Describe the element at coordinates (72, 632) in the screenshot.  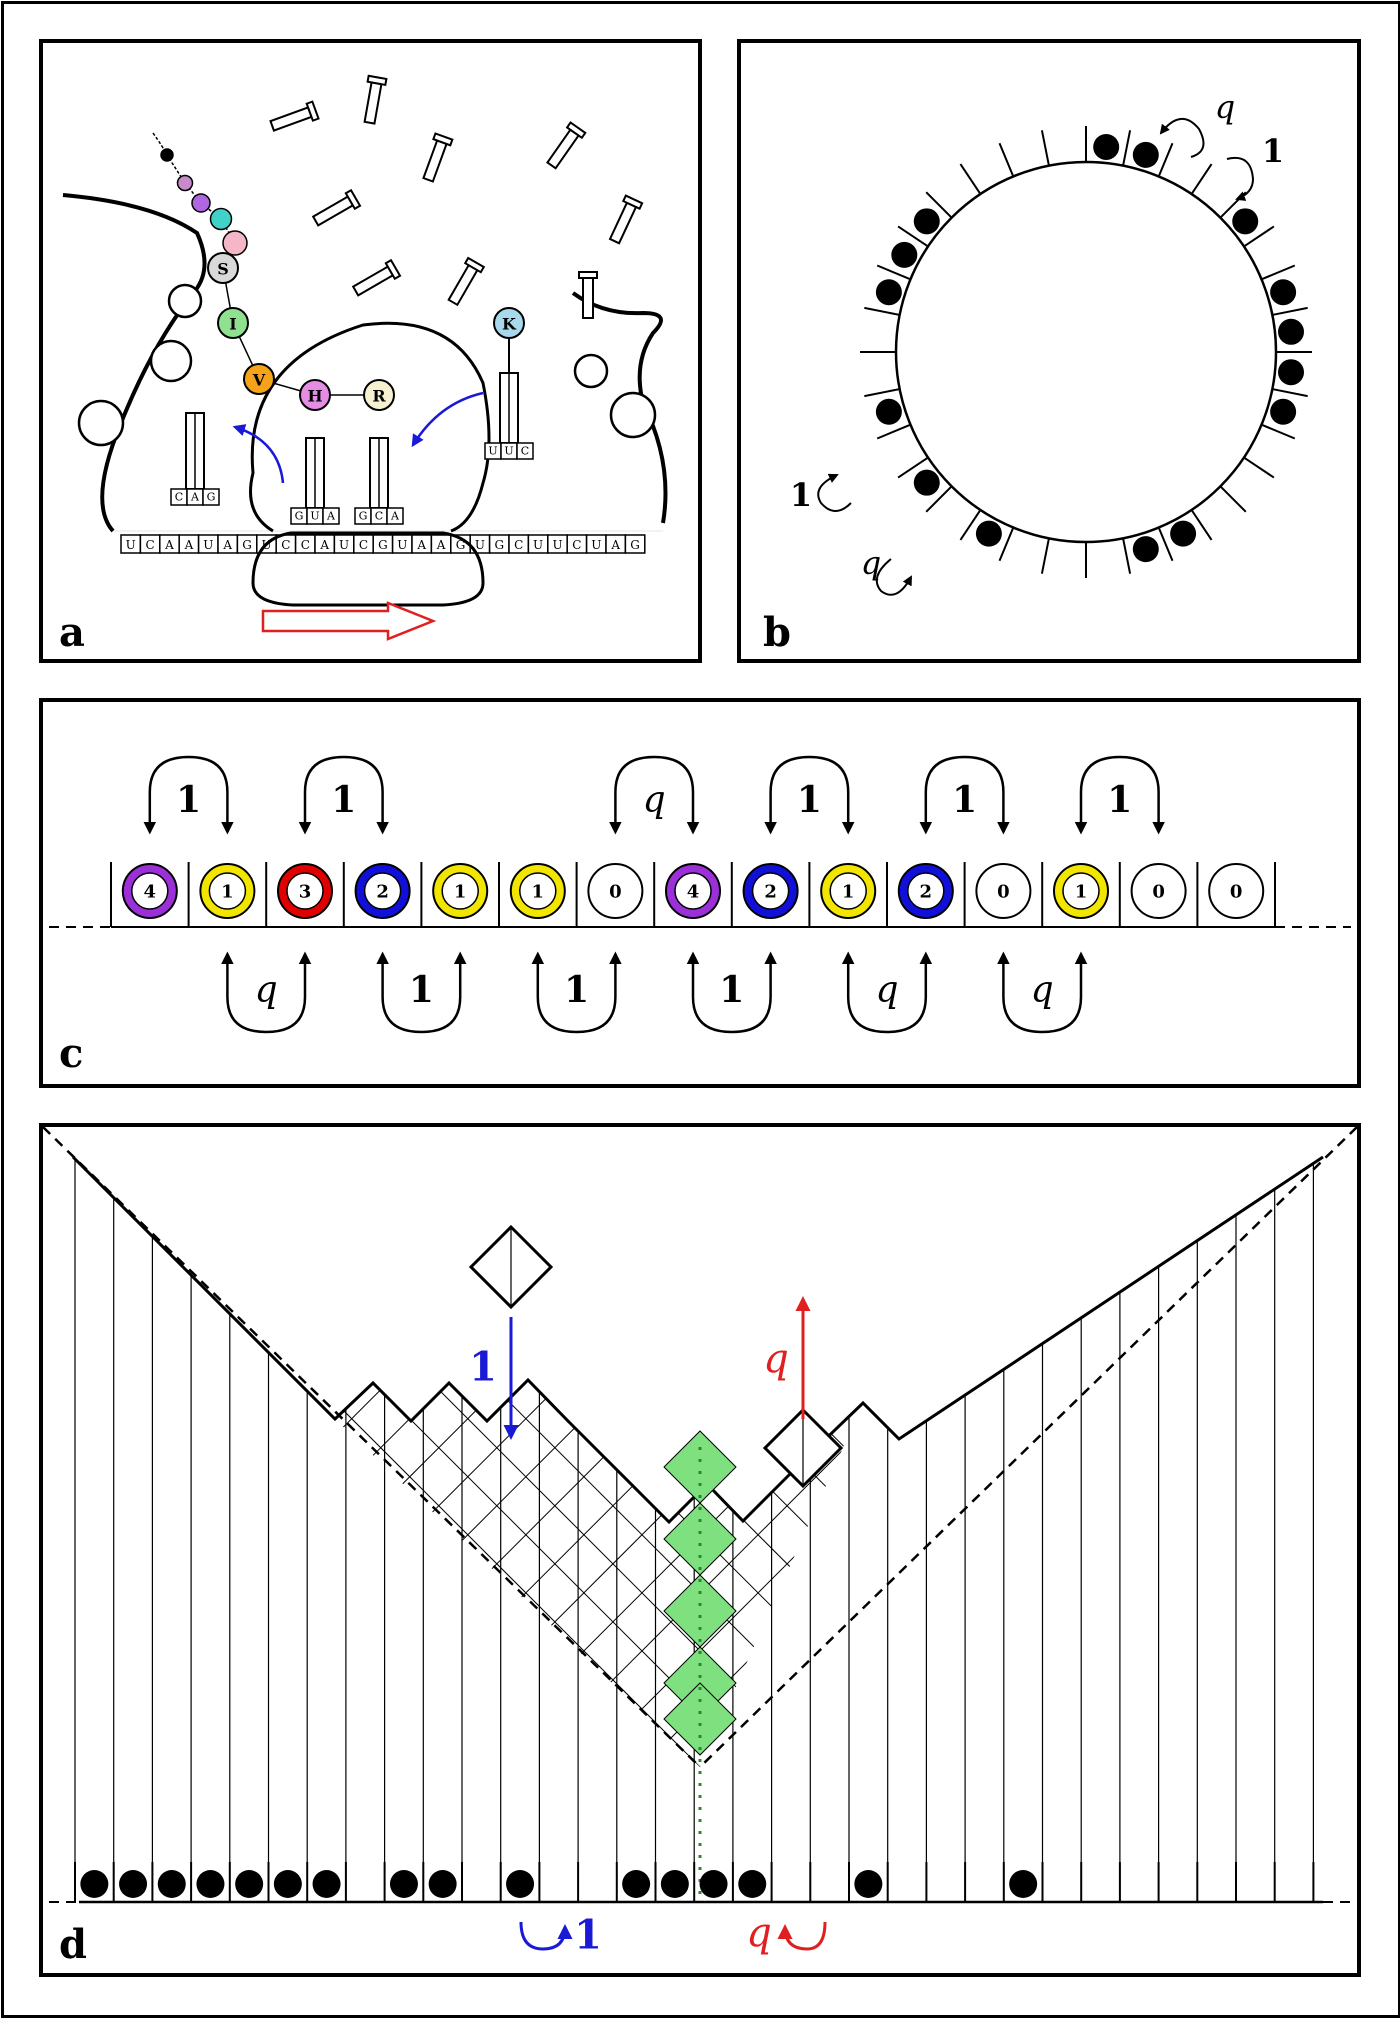
I see `panel-a-label: a` at that location.